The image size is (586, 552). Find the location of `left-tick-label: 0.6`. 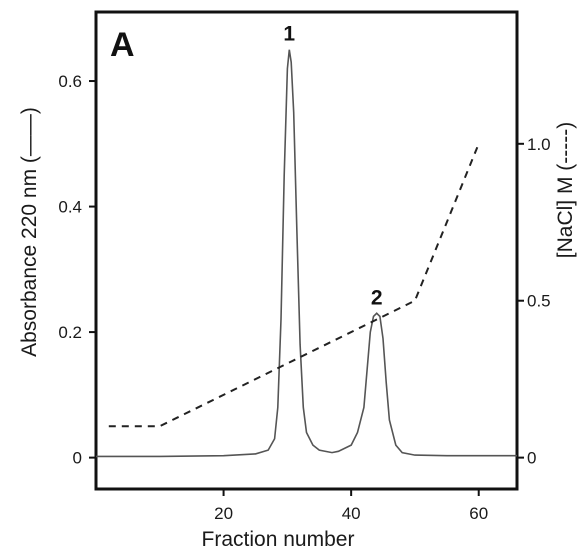

left-tick-label: 0.6 is located at coordinates (70, 81).